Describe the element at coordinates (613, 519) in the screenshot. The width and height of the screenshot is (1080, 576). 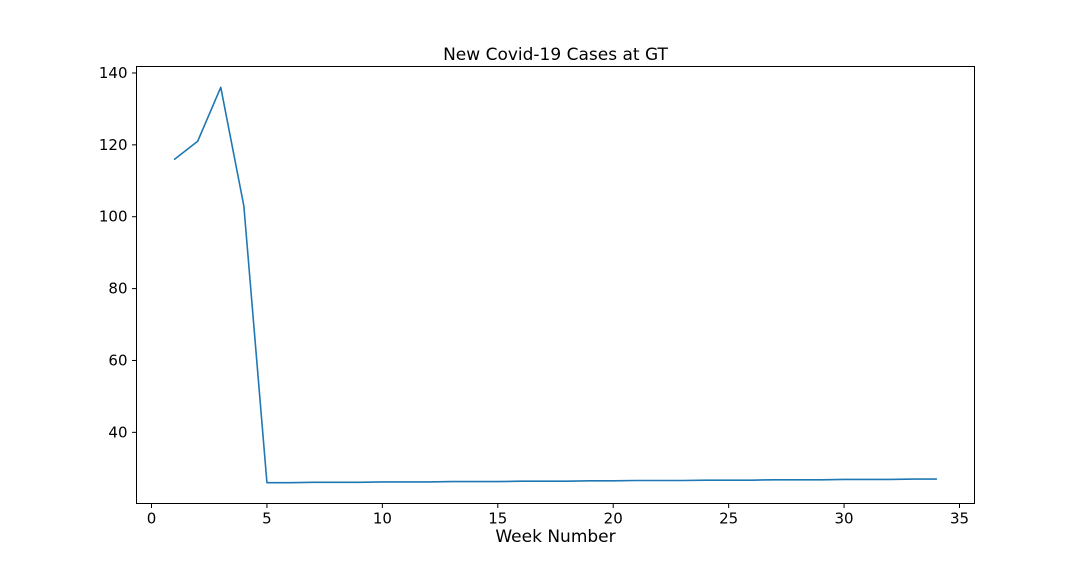
I see `x-tick-label: 20` at that location.